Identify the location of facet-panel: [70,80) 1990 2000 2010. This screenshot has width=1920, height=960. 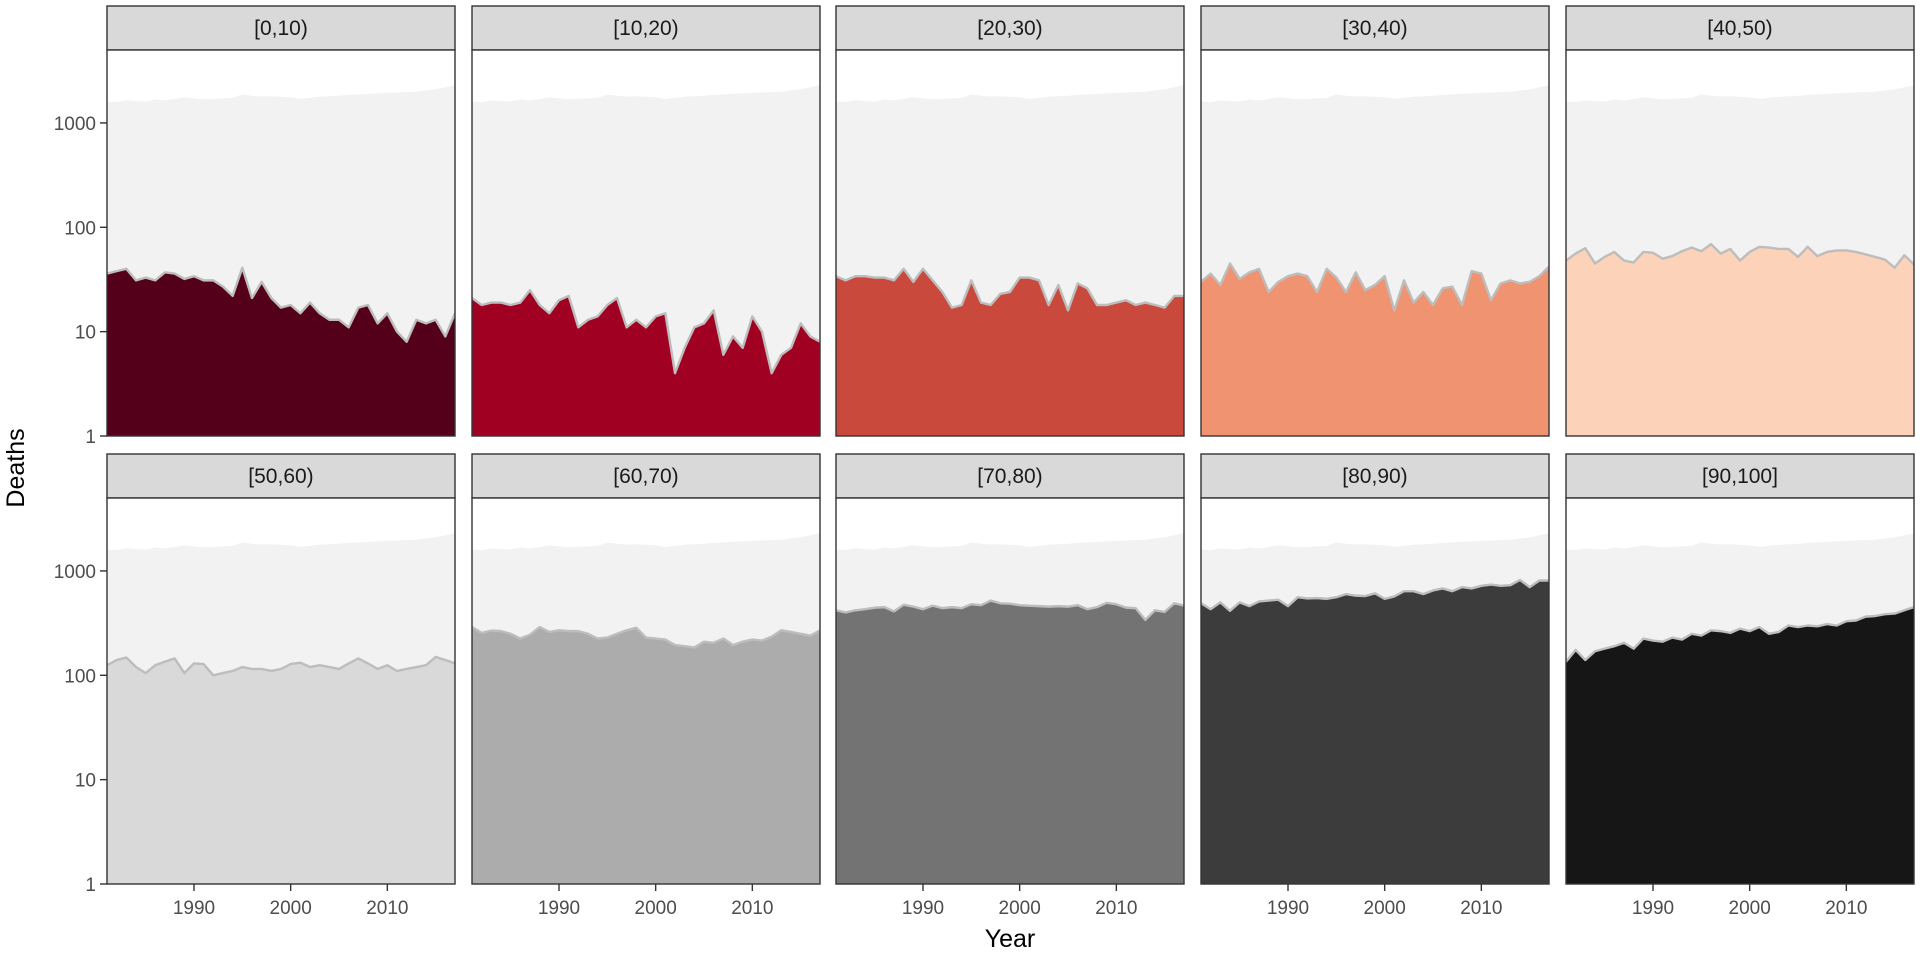
(1010, 686).